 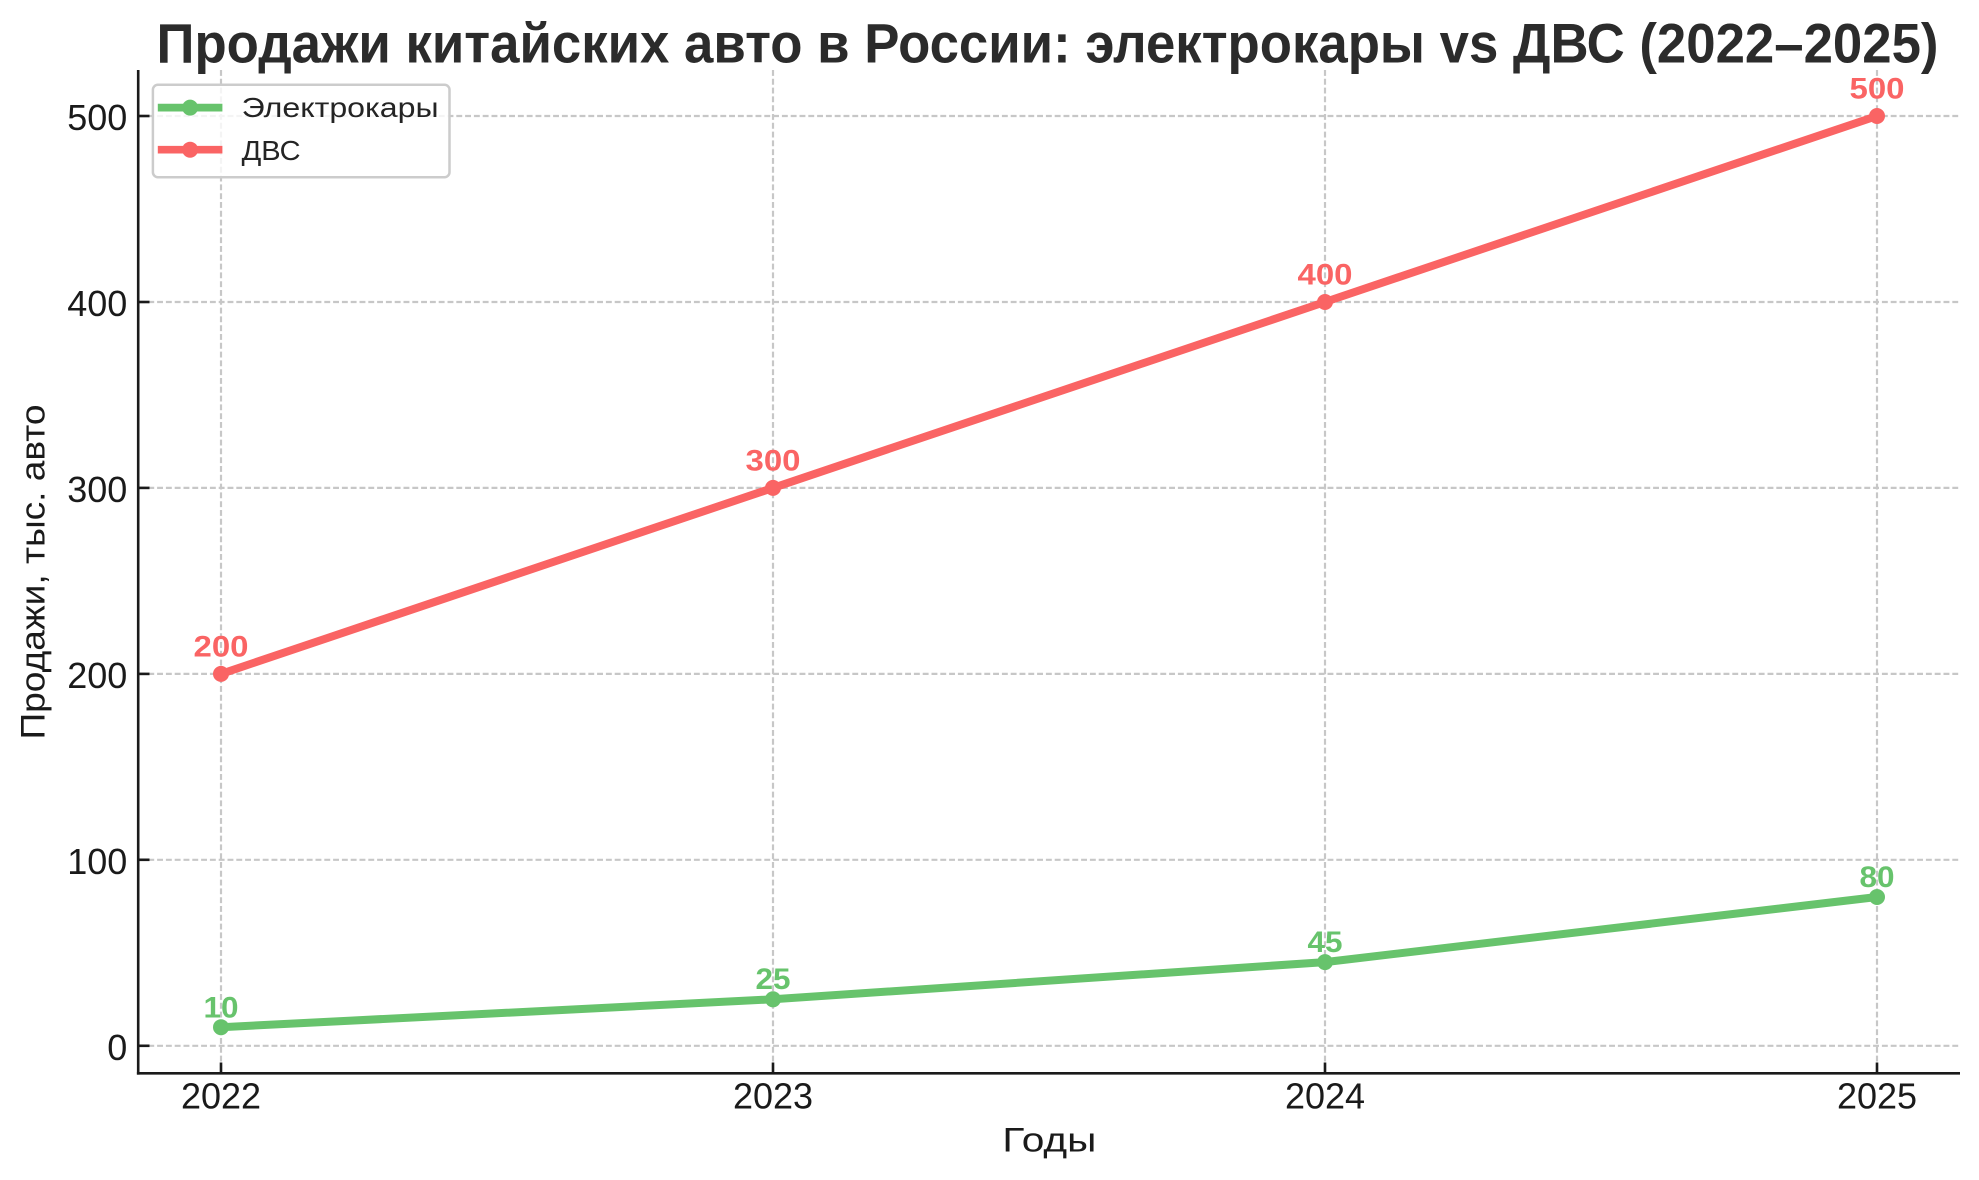 What do you see at coordinates (97, 861) in the screenshot?
I see `svg-text: 100` at bounding box center [97, 861].